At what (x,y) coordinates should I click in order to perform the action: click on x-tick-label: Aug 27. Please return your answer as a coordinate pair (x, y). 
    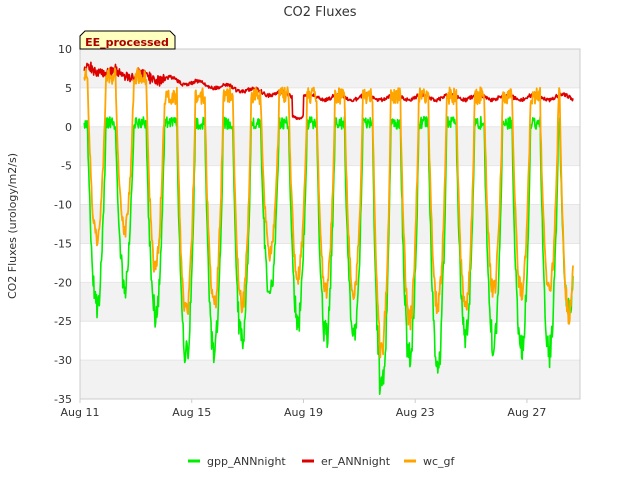
    Looking at the image, I should click on (526, 412).